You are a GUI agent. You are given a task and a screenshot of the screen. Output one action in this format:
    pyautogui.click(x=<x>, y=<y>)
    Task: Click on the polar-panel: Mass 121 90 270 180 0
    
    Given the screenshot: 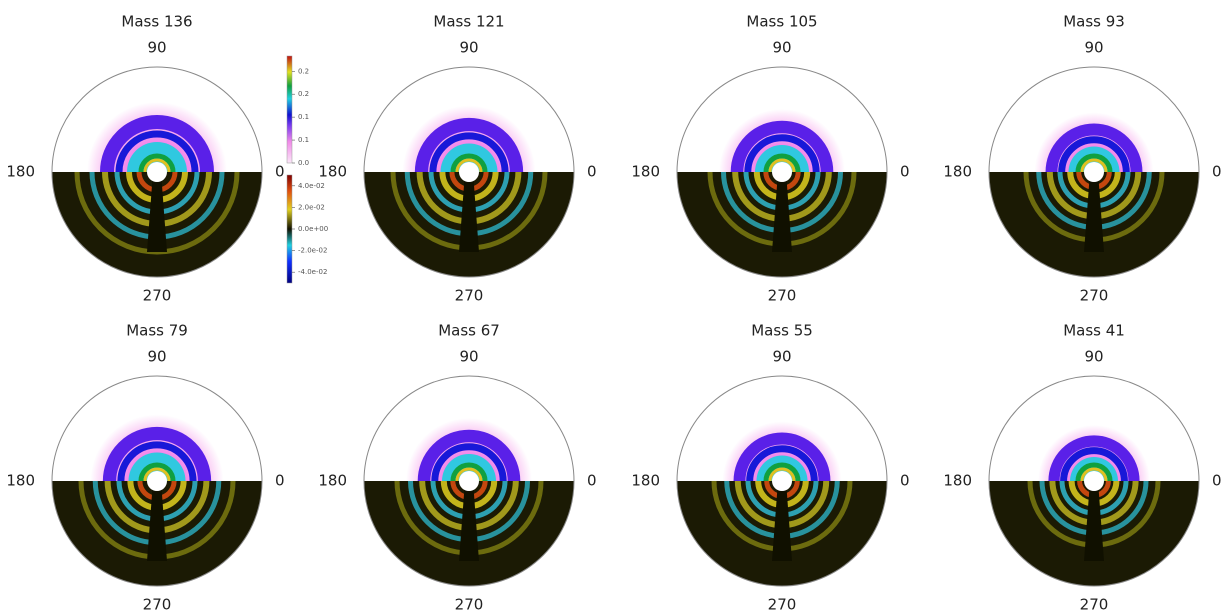 What is the action you would take?
    pyautogui.click(x=457, y=159)
    